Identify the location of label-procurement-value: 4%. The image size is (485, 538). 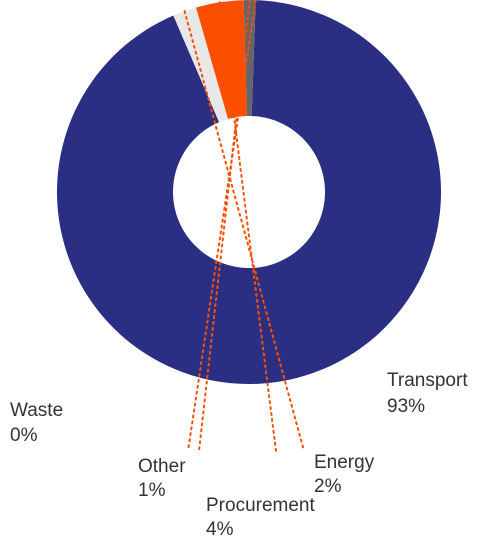
(220, 528).